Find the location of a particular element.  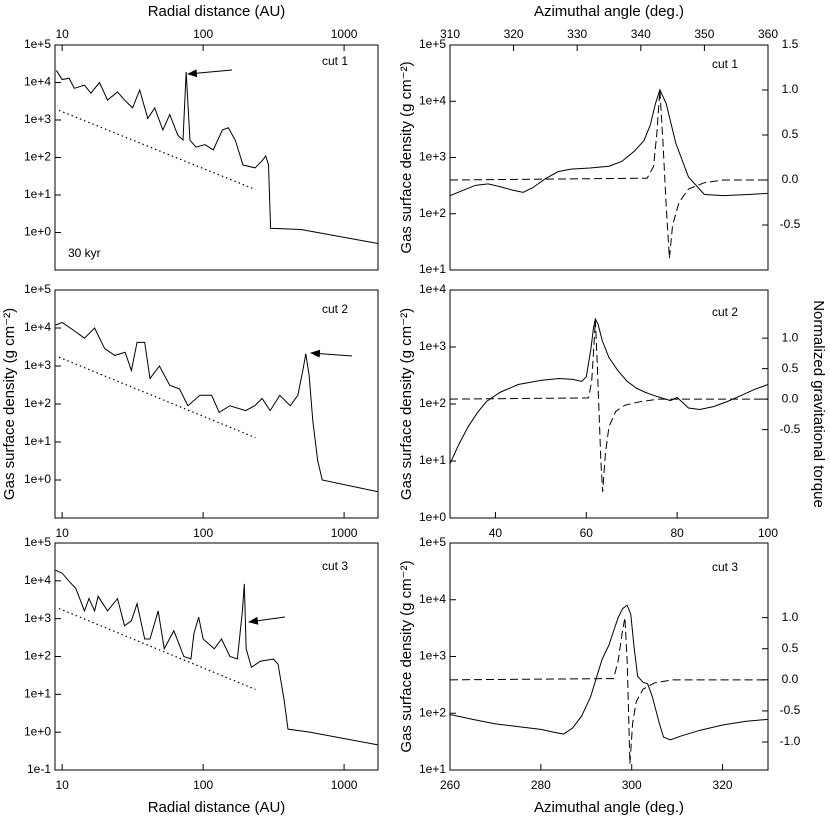

x-tick-label: 80 is located at coordinates (677, 533).